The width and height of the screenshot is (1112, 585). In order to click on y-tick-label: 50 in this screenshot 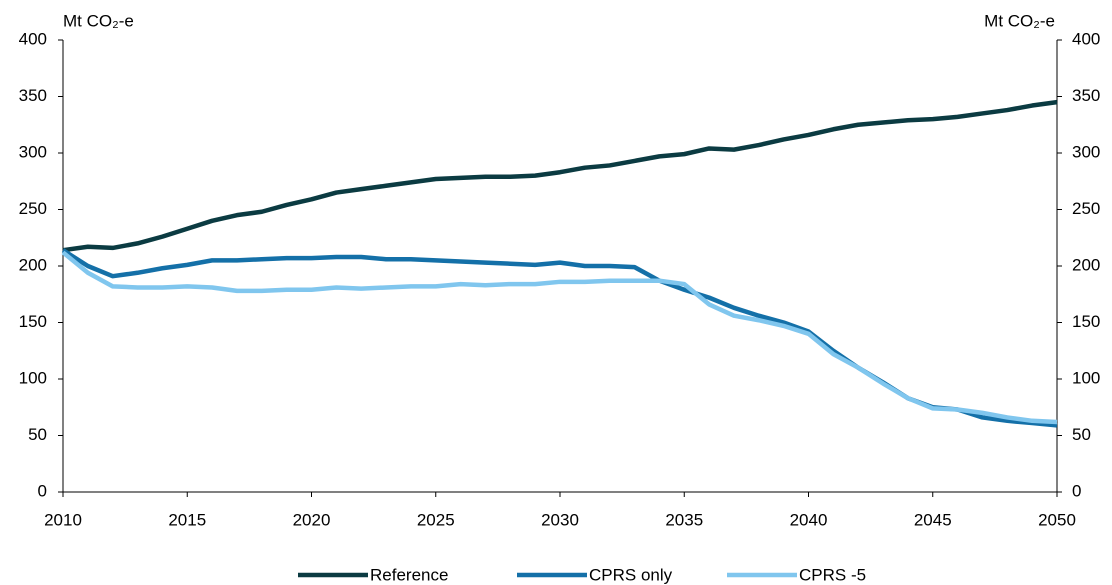, I will do `click(37, 434)`.